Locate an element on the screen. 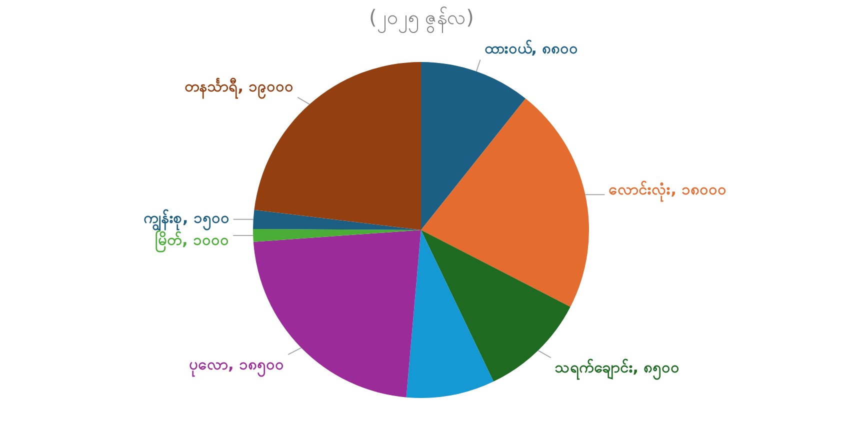 The width and height of the screenshot is (843, 424). slice-label: သရက်ချောင်း, ၈၅၀၀ is located at coordinates (617, 369).